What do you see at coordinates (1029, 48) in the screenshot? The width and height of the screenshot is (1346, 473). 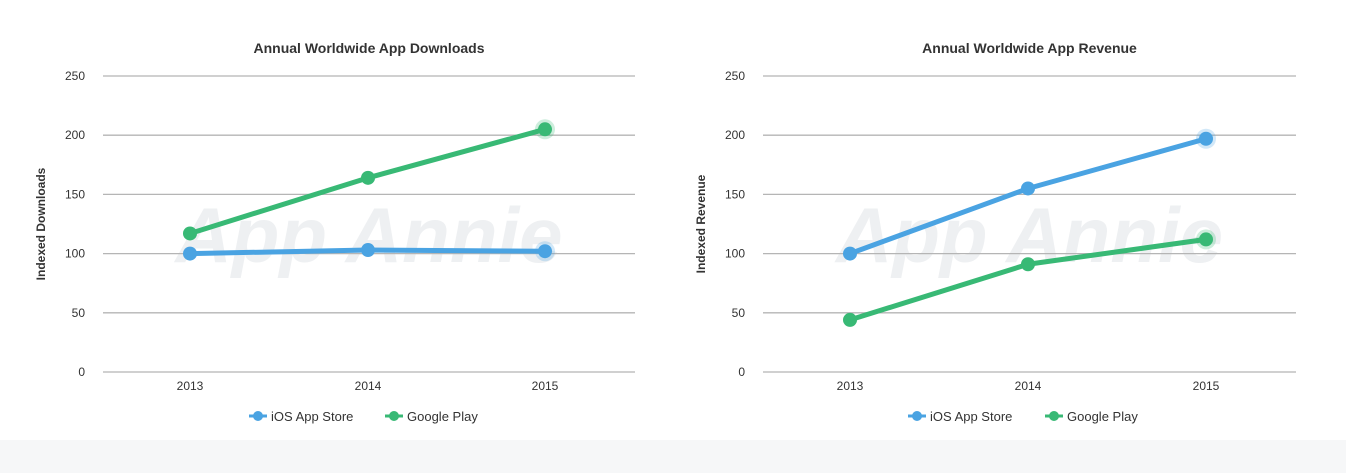 I see `chart-title: Annual Worldwide App Revenue` at bounding box center [1029, 48].